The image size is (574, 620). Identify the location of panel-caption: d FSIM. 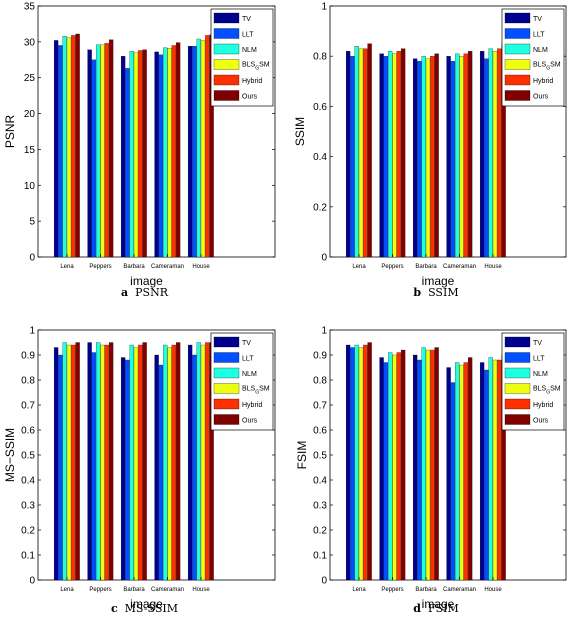
(435, 608).